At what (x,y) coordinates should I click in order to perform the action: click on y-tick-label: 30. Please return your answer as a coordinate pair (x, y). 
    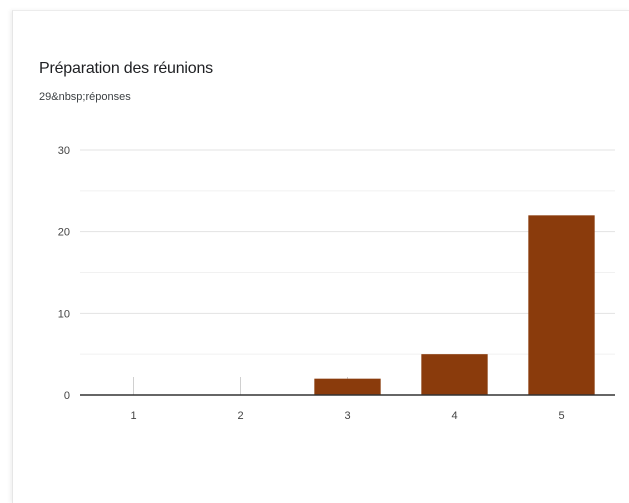
    Looking at the image, I should click on (64, 151).